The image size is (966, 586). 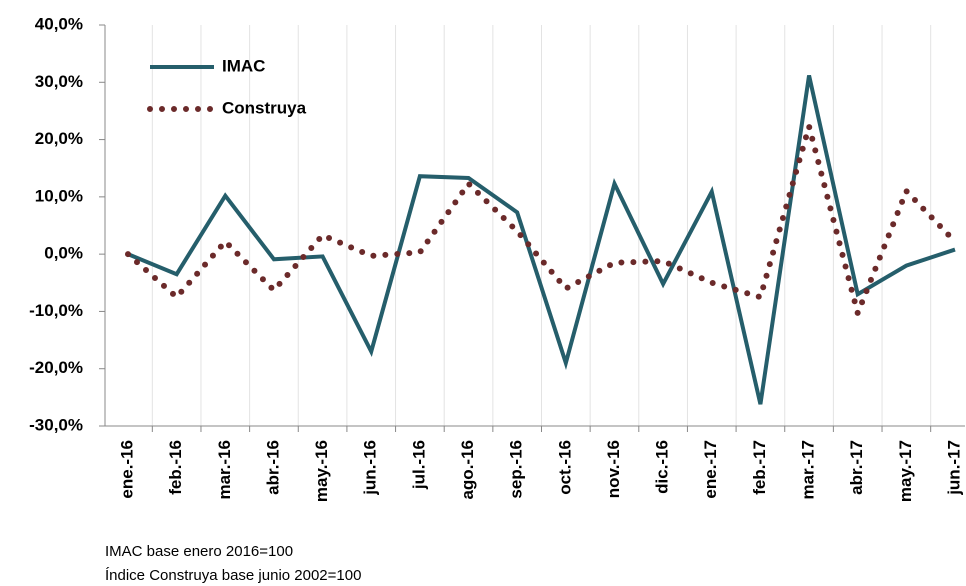 What do you see at coordinates (467, 470) in the screenshot?
I see `x-tick-label: ago.-16` at bounding box center [467, 470].